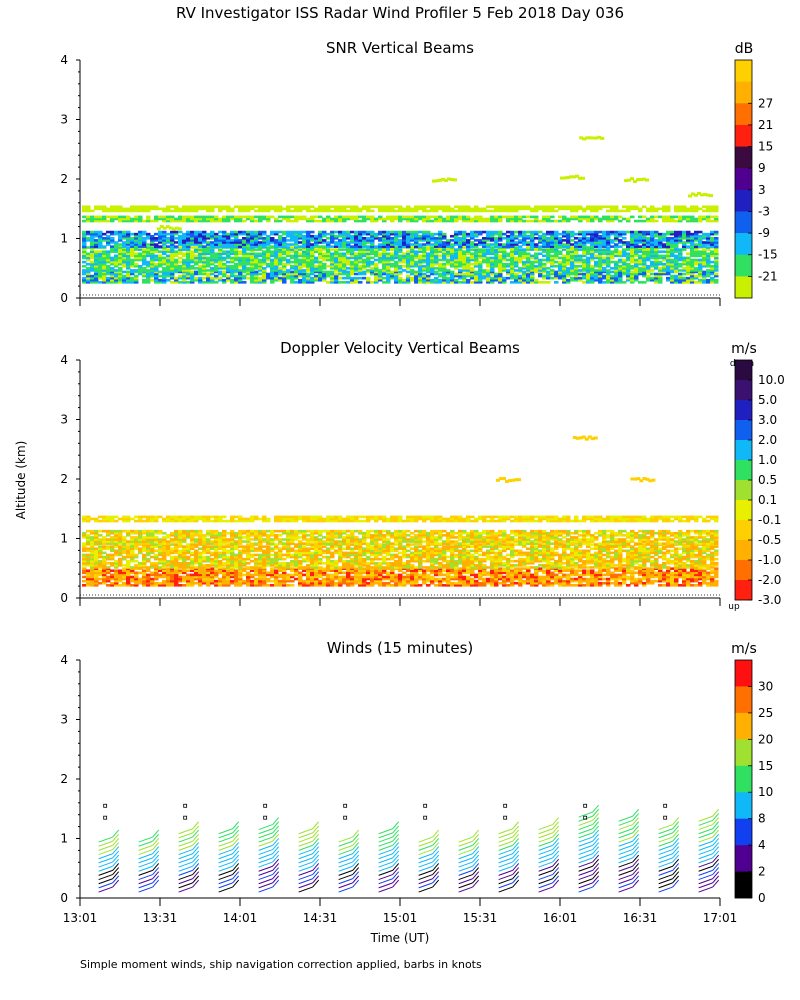 The image size is (800, 1000). Describe the element at coordinates (768, 276) in the screenshot. I see `colorbar-tick-label: -21` at that location.